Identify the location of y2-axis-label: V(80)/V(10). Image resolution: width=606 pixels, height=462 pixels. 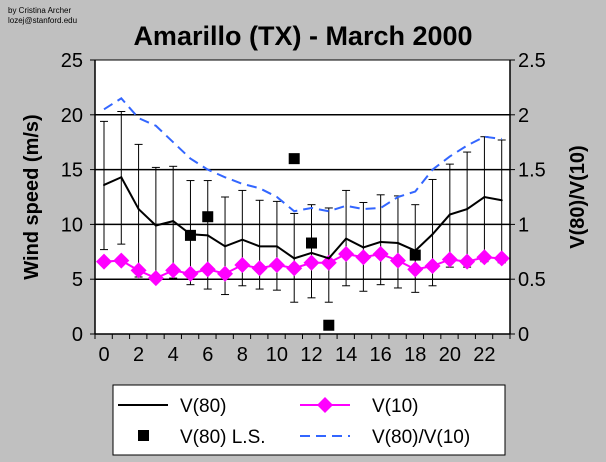
(578, 196).